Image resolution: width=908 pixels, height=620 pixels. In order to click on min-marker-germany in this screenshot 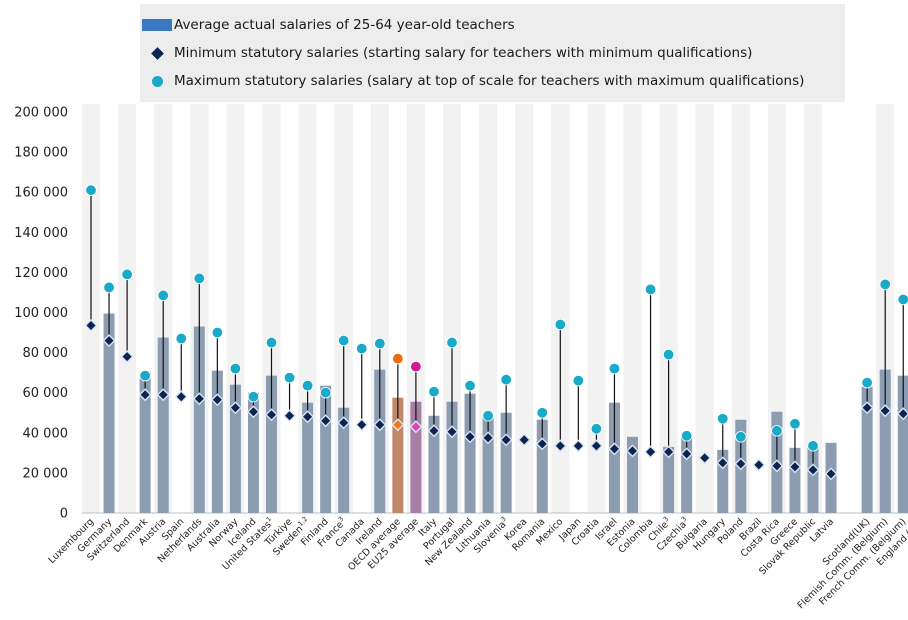, I will do `click(109, 341)`.